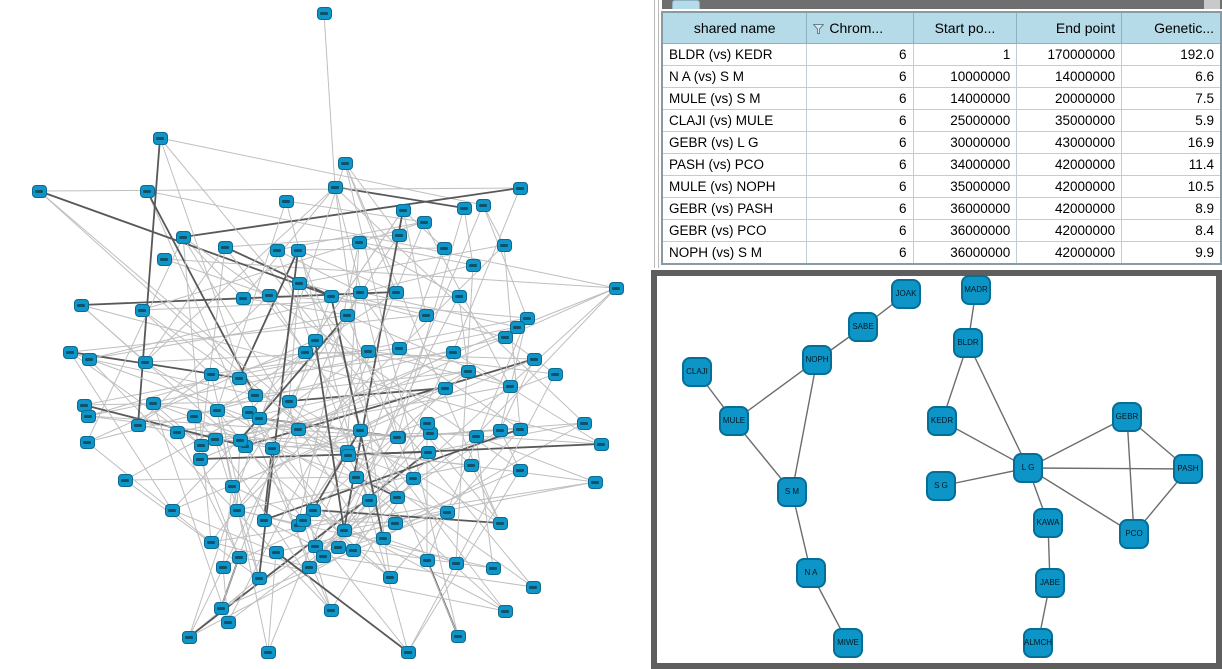  What do you see at coordinates (942, 421) in the screenshot?
I see `node-KEDR: KEDR` at bounding box center [942, 421].